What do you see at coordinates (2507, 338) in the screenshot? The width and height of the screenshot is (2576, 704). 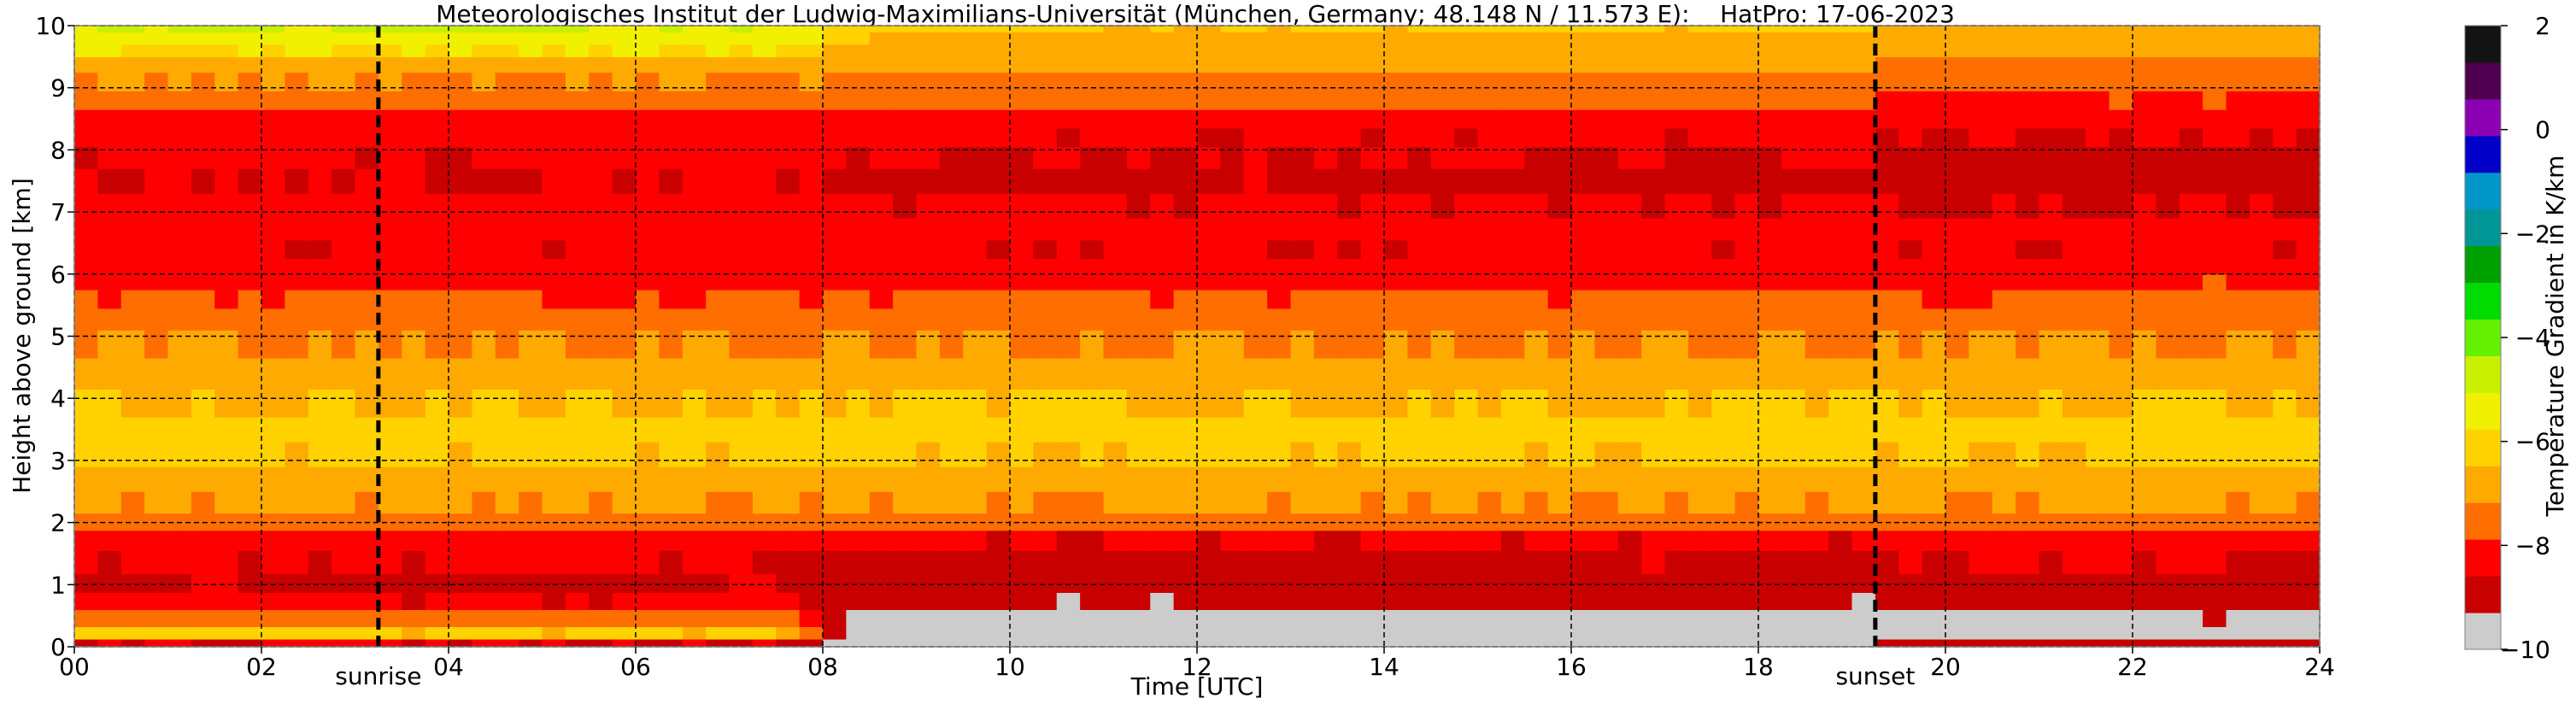 I see `colorbar: −10−8−6−4−202` at bounding box center [2507, 338].